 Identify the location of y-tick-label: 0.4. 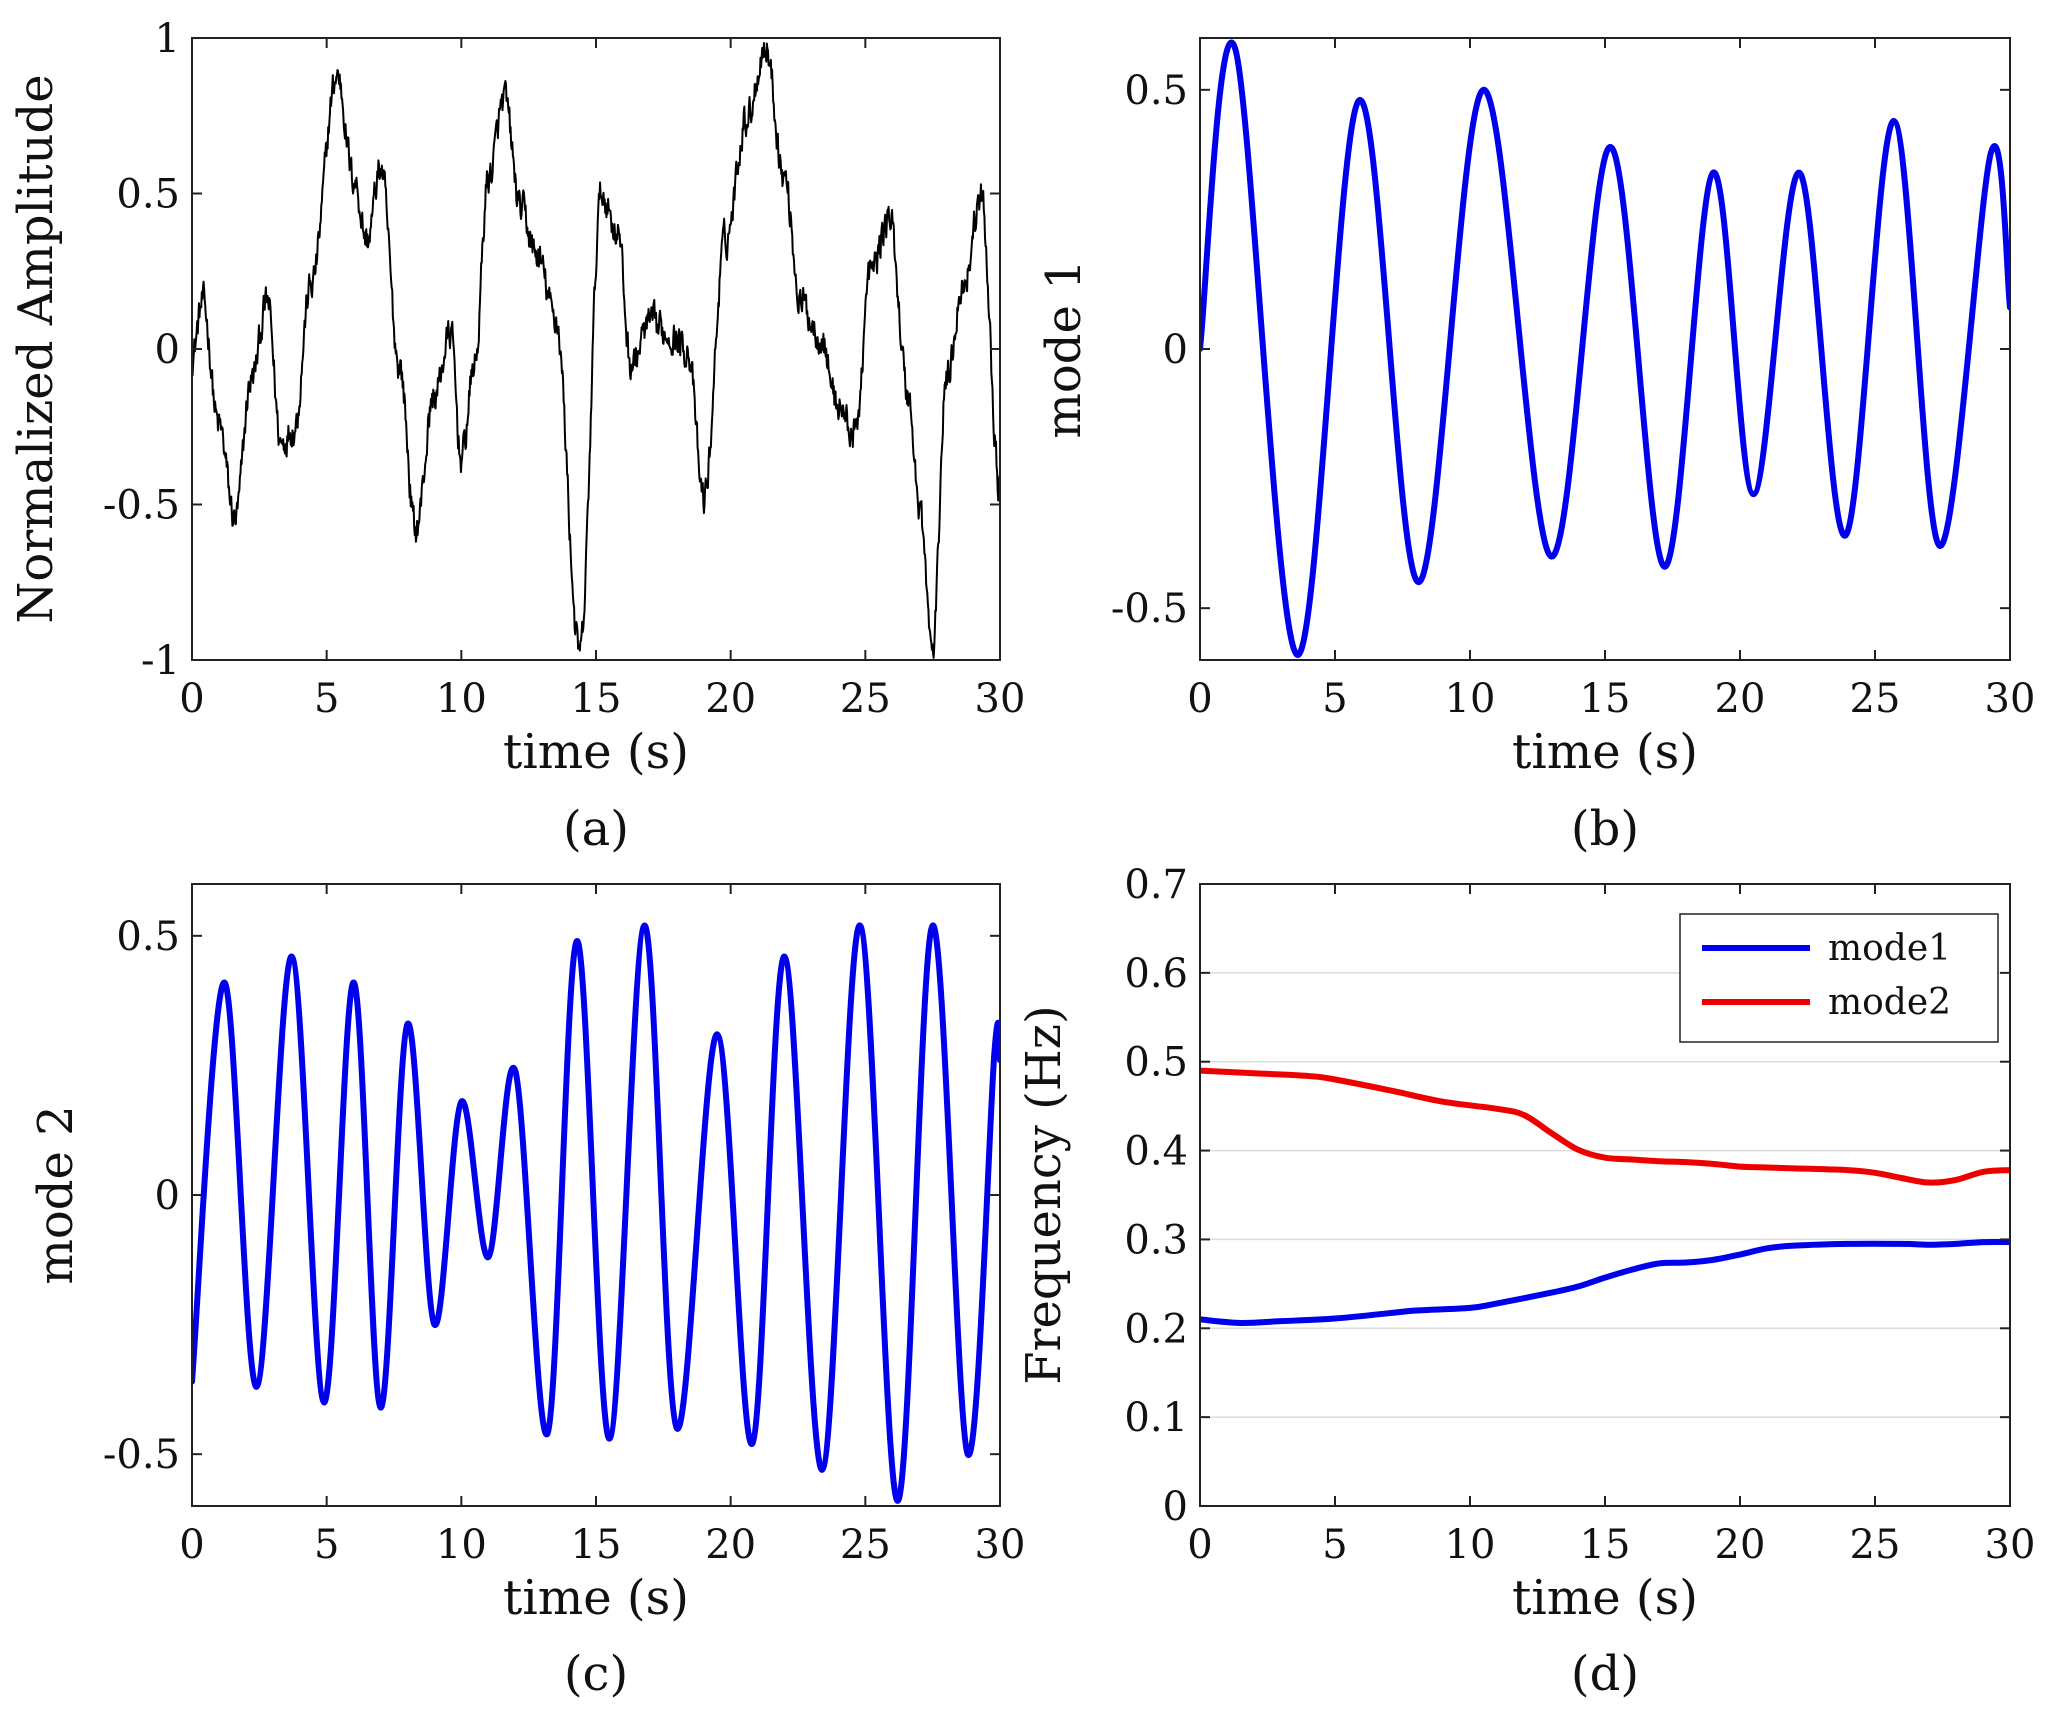
(1156, 1152).